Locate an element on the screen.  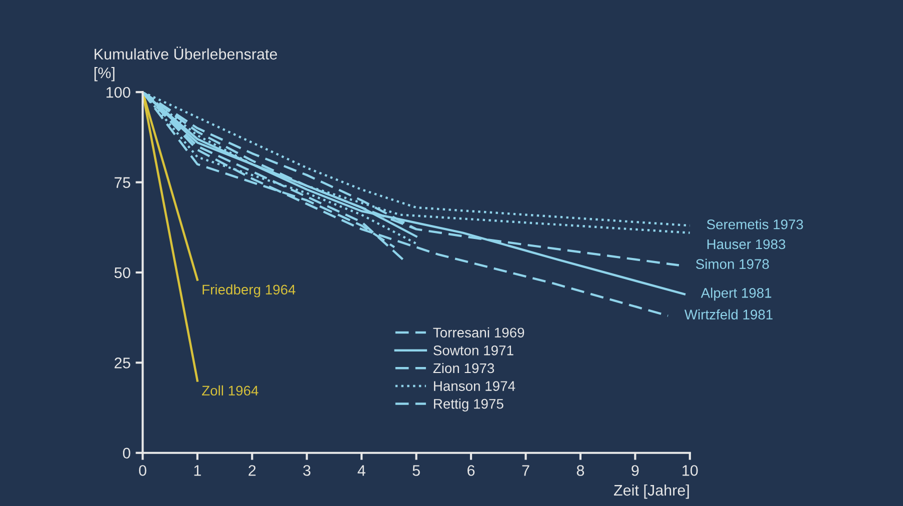
y-tick-label: 75 is located at coordinates (122, 182).